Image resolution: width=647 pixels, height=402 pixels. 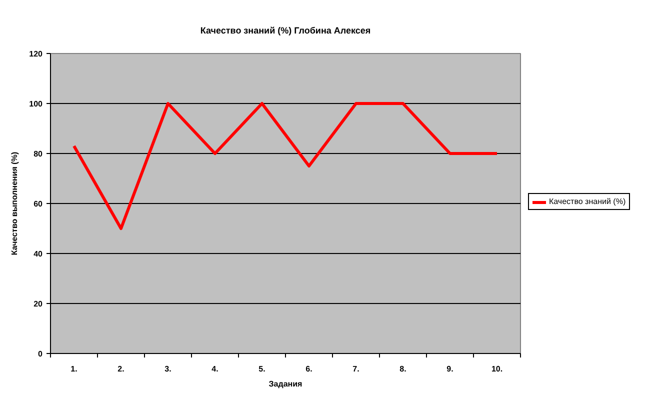 What do you see at coordinates (15, 204) in the screenshot?
I see `y-axis-title: Качество выполнения (%)` at bounding box center [15, 204].